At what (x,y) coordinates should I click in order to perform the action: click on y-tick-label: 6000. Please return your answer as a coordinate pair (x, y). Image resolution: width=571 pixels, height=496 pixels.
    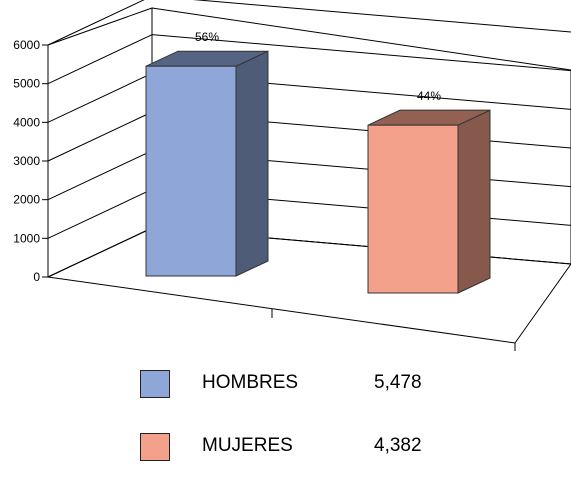
    Looking at the image, I should click on (26, 45).